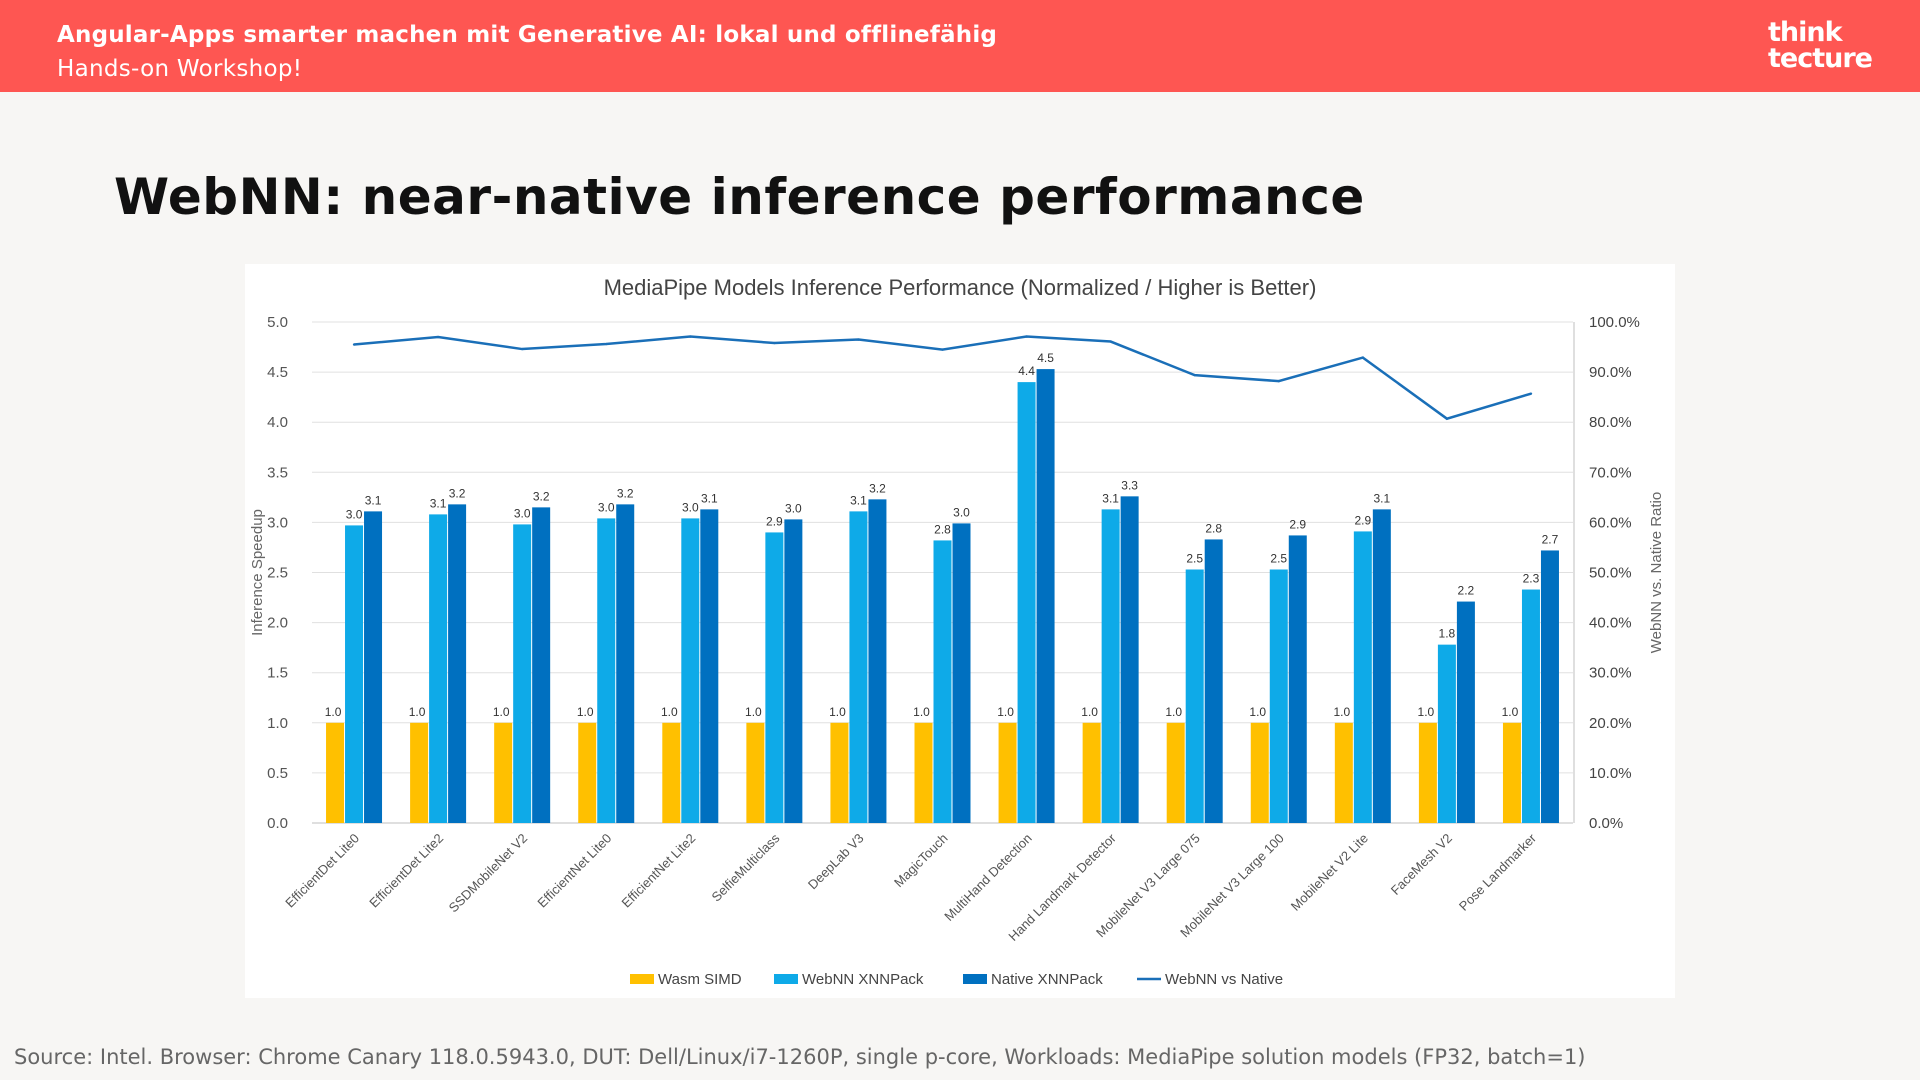  What do you see at coordinates (180, 69) in the screenshot?
I see `workshop-subtitle: Hands-on Workshop!` at bounding box center [180, 69].